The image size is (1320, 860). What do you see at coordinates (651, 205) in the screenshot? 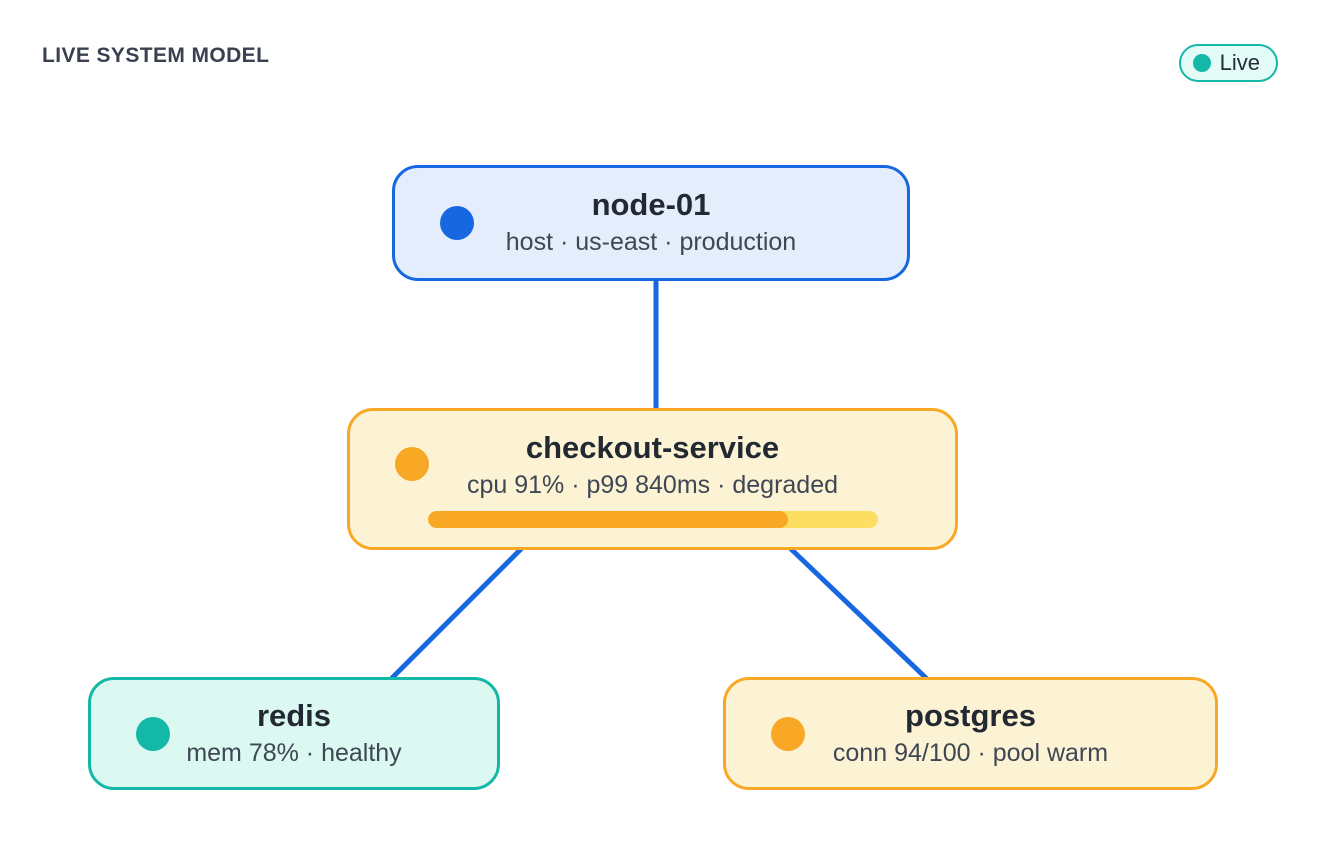
I see `node-title: node-01` at bounding box center [651, 205].